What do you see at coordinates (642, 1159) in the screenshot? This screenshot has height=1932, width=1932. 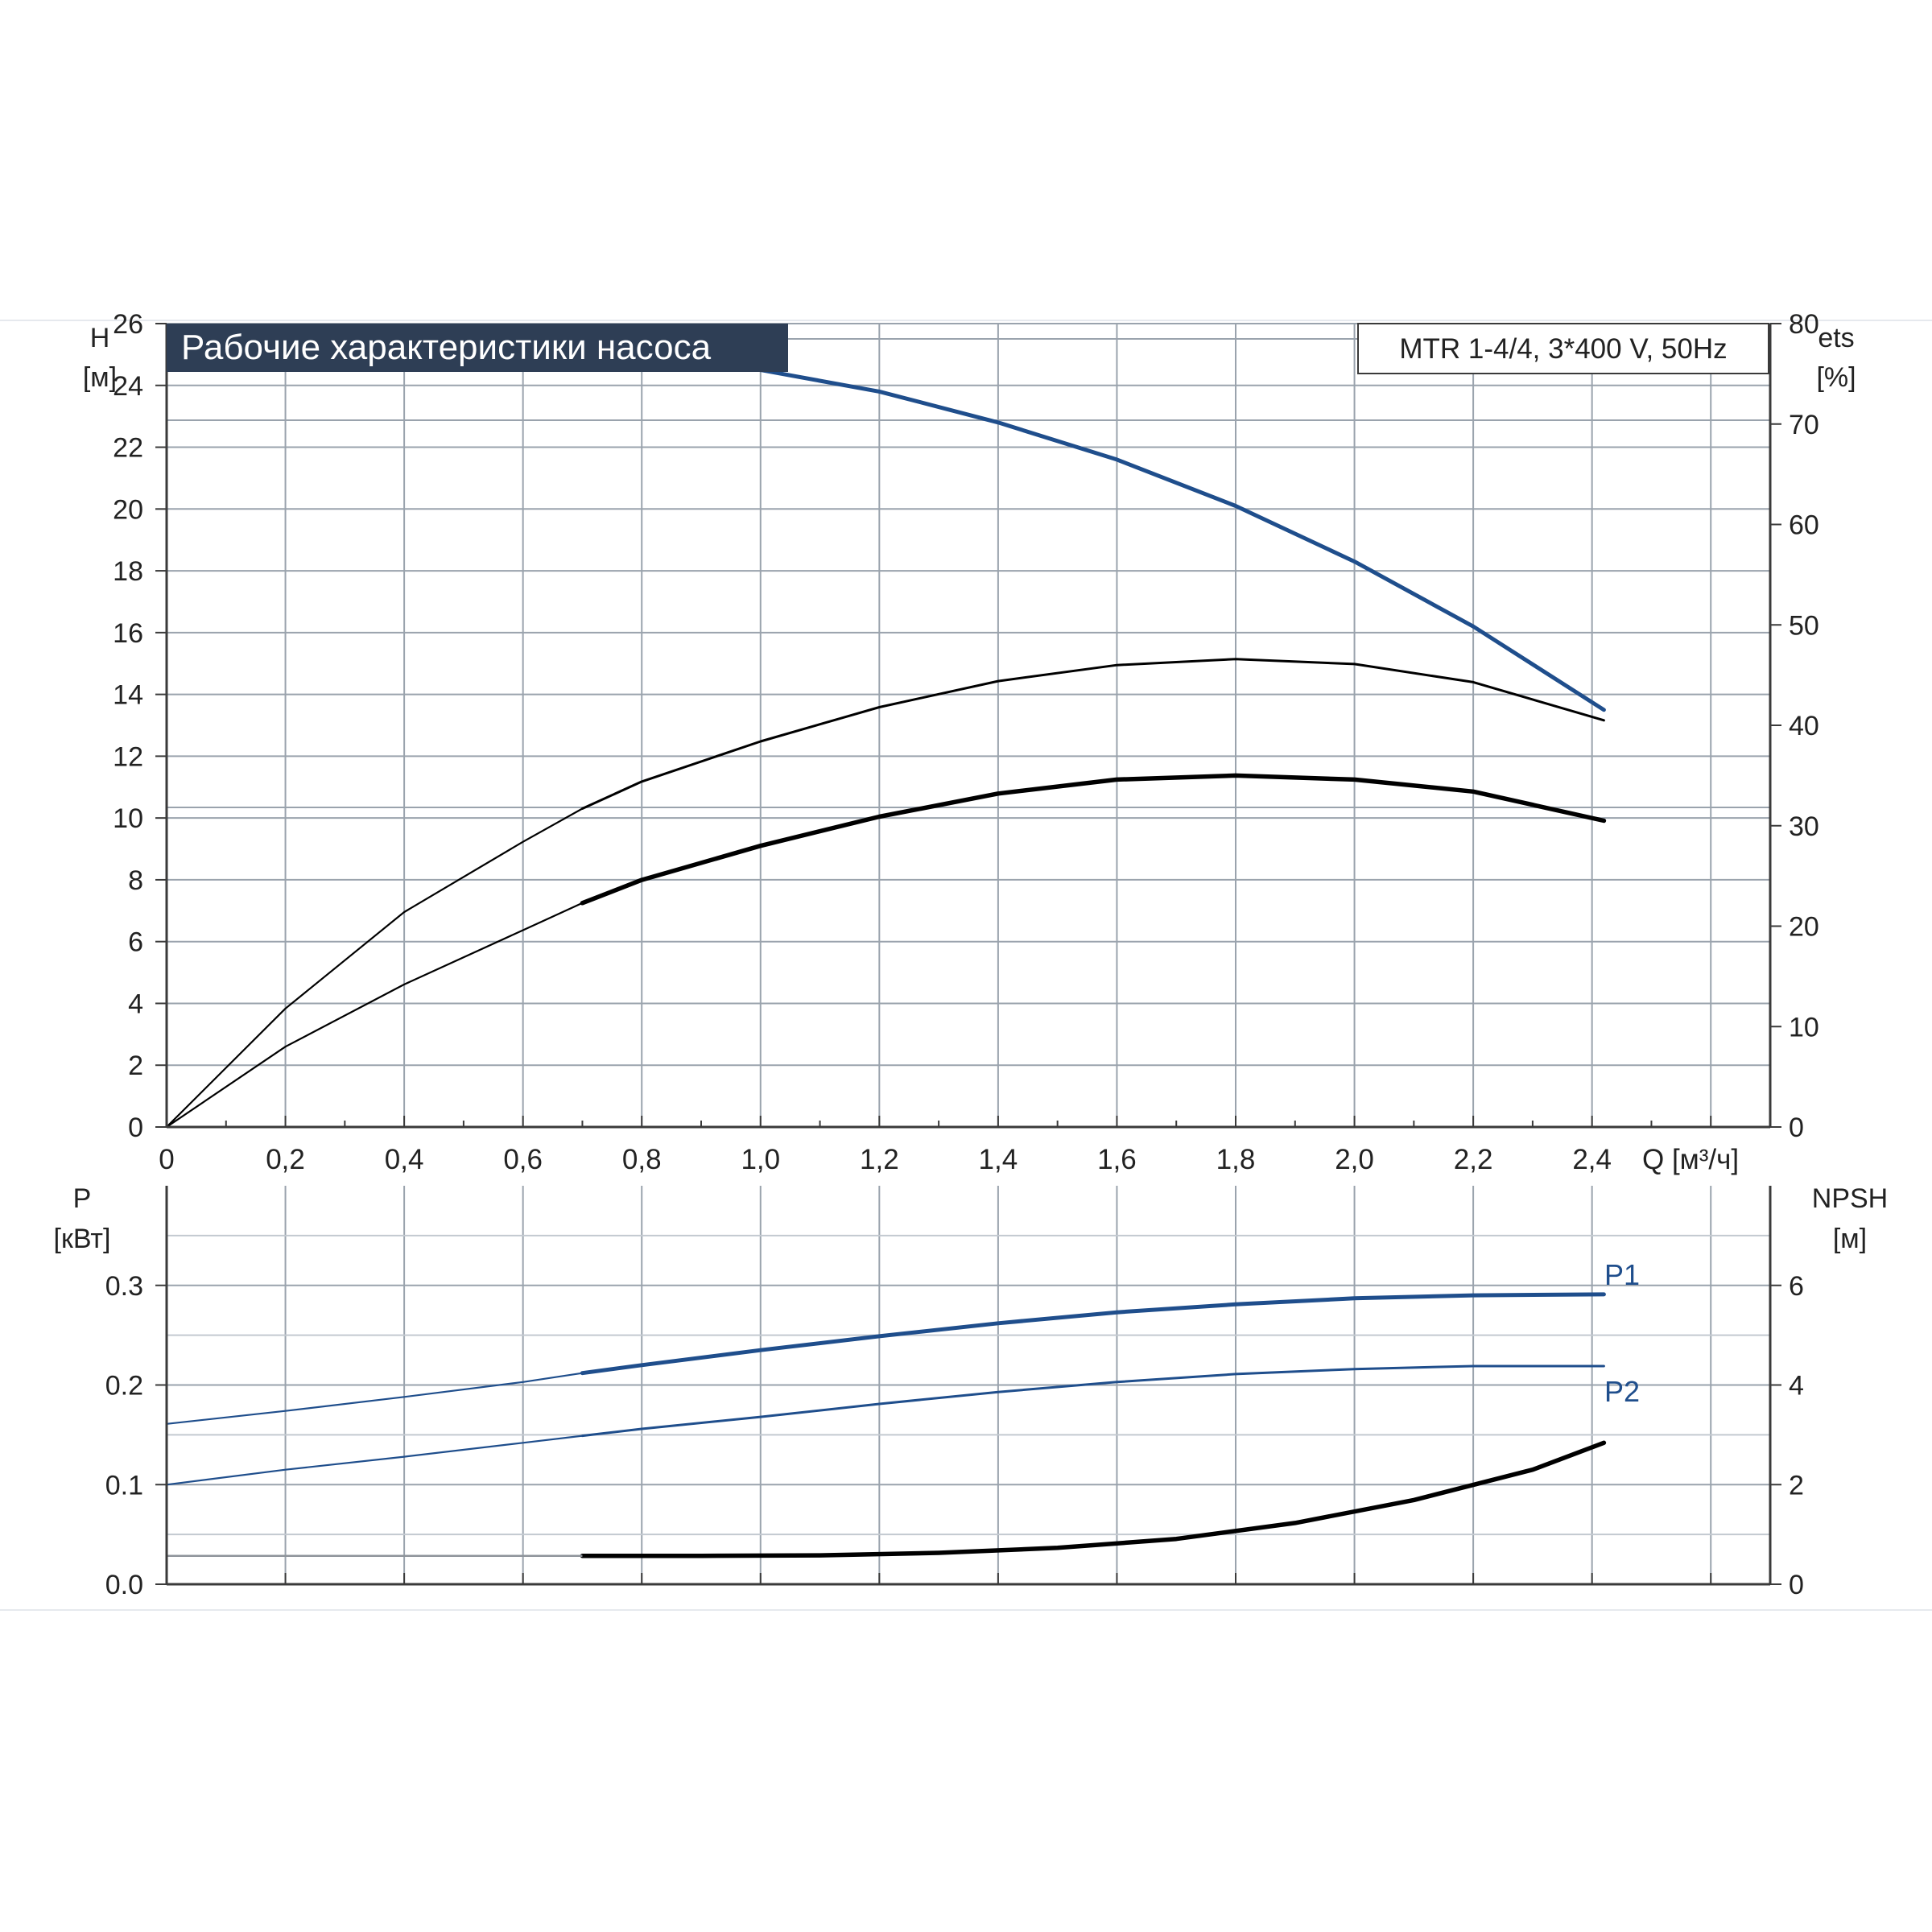 I see `x-tick-label: 0,8` at bounding box center [642, 1159].